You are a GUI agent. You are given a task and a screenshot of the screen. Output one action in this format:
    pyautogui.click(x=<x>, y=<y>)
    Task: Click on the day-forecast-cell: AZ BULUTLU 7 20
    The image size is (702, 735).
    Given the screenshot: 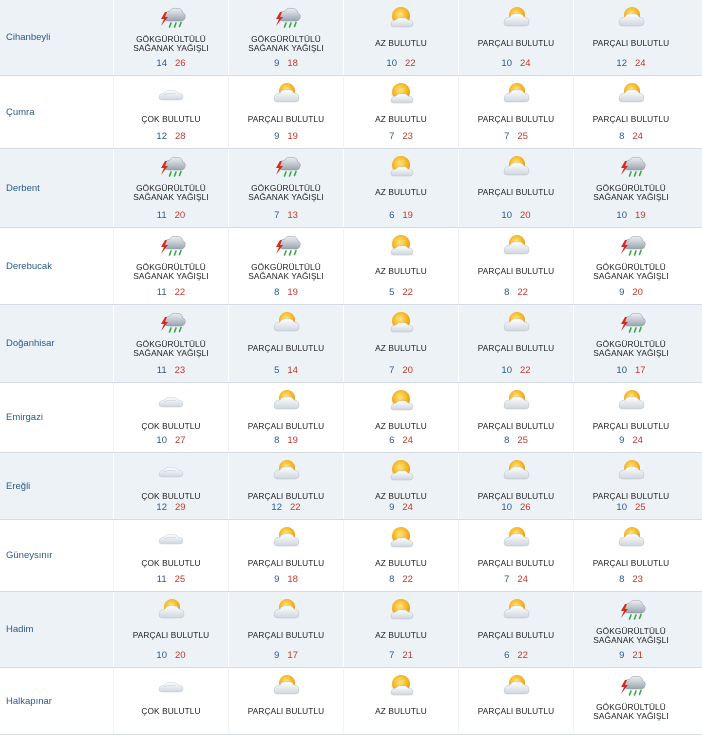 What is the action you would take?
    pyautogui.click(x=400, y=343)
    